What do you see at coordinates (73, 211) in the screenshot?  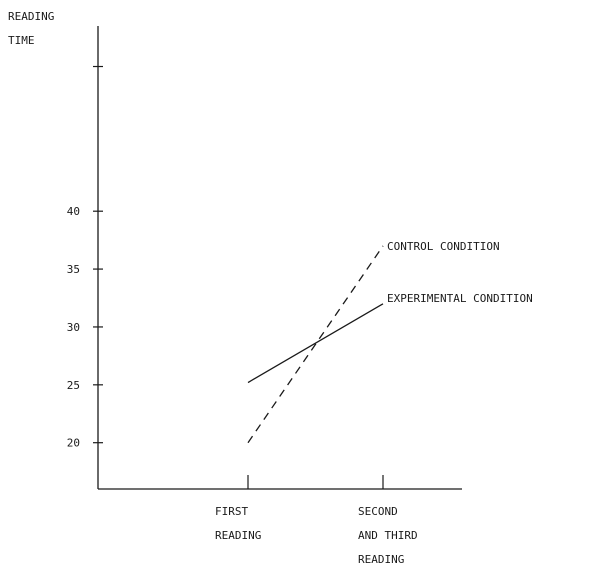 I see `y-tick-label: 40` at bounding box center [73, 211].